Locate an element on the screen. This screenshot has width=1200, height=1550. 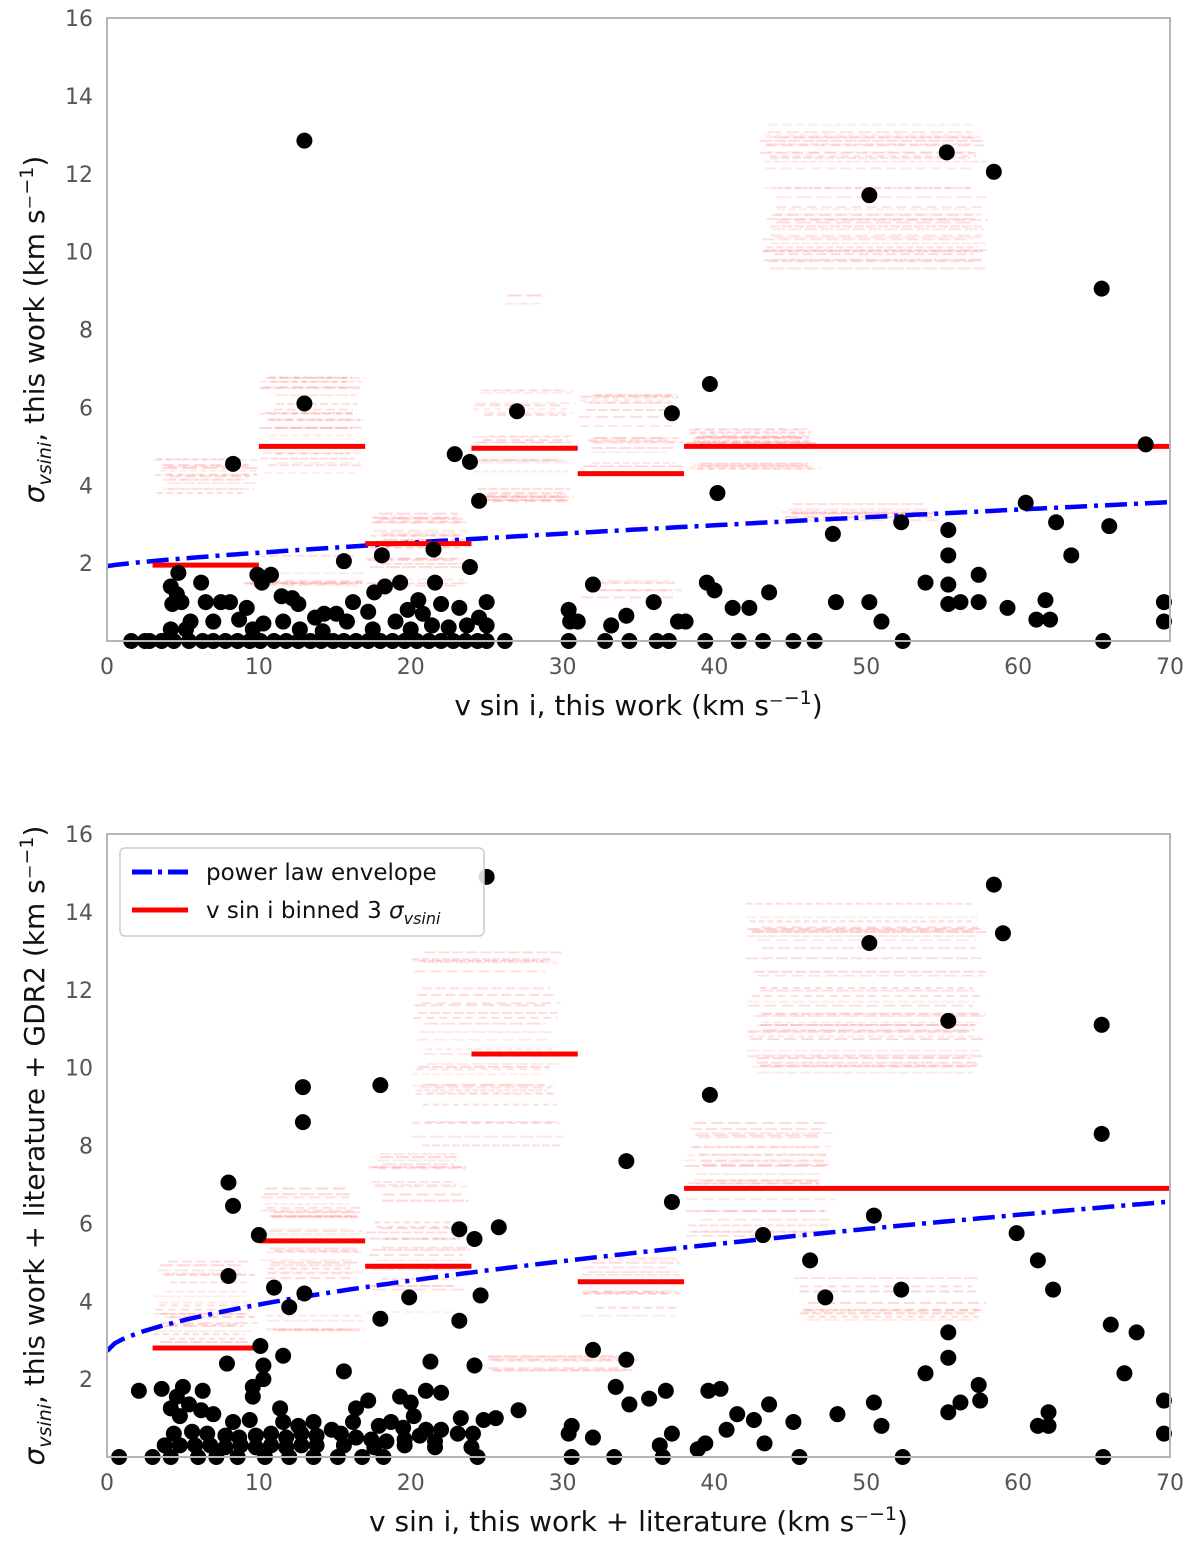
y-tick-label: 10 is located at coordinates (79, 1069).